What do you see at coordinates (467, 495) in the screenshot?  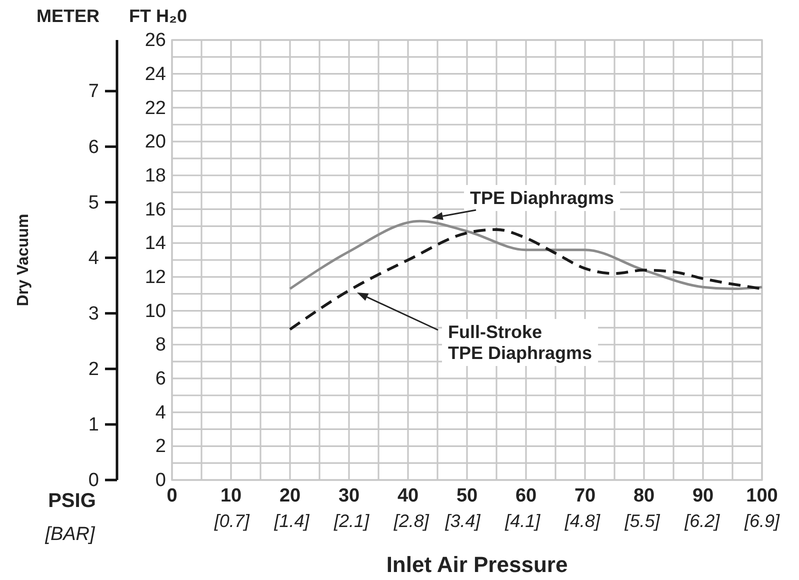 I see `x-tick-label: 50` at bounding box center [467, 495].